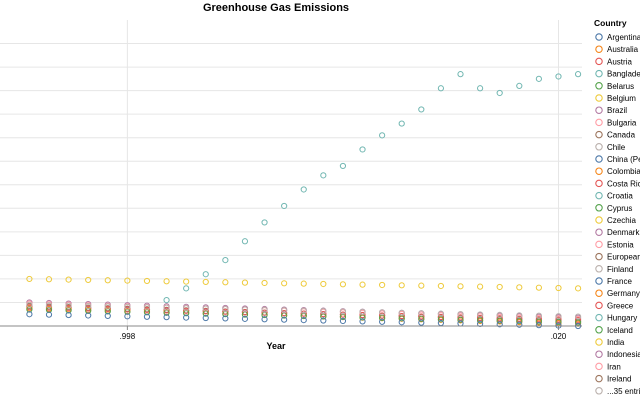  What do you see at coordinates (621, 220) in the screenshot?
I see `legend-label: Czechia` at bounding box center [621, 220].